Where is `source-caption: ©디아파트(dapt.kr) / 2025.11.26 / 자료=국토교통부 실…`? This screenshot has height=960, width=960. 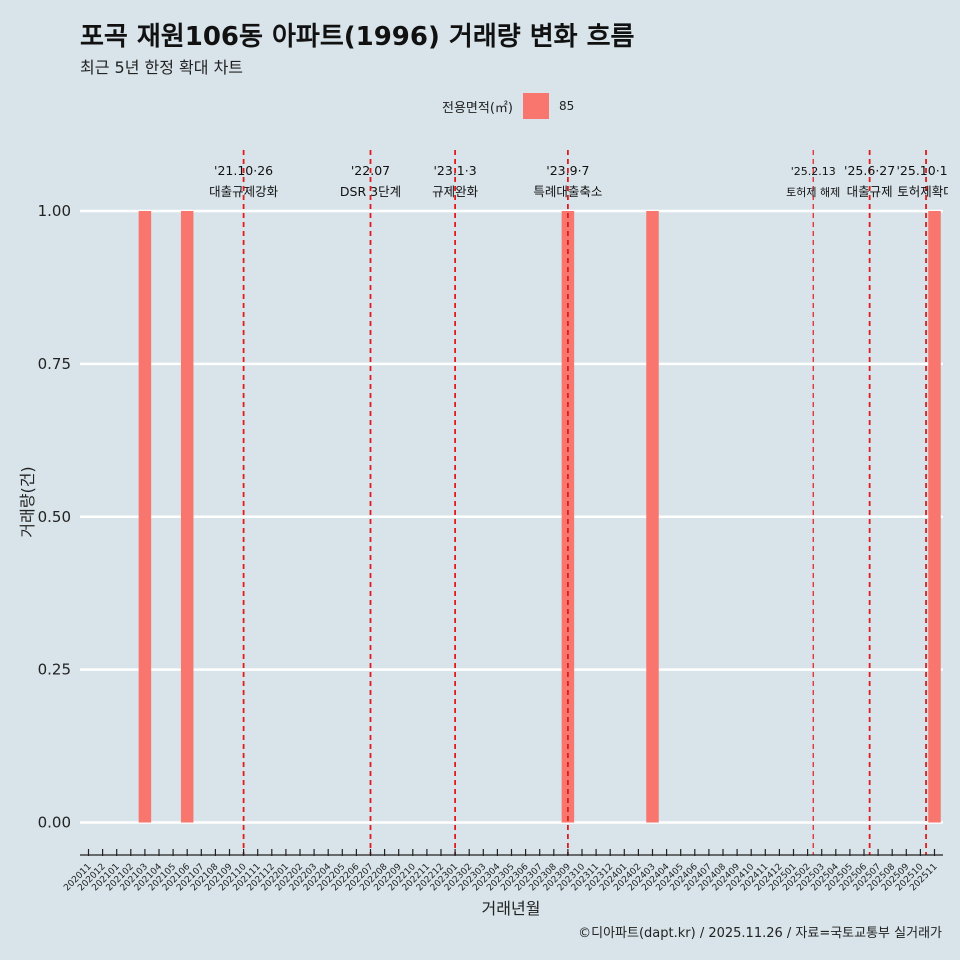
source-caption: ©디아파트(dapt.kr) / 2025.11.26 / 자료=국토교통부 실… is located at coordinates (760, 933).